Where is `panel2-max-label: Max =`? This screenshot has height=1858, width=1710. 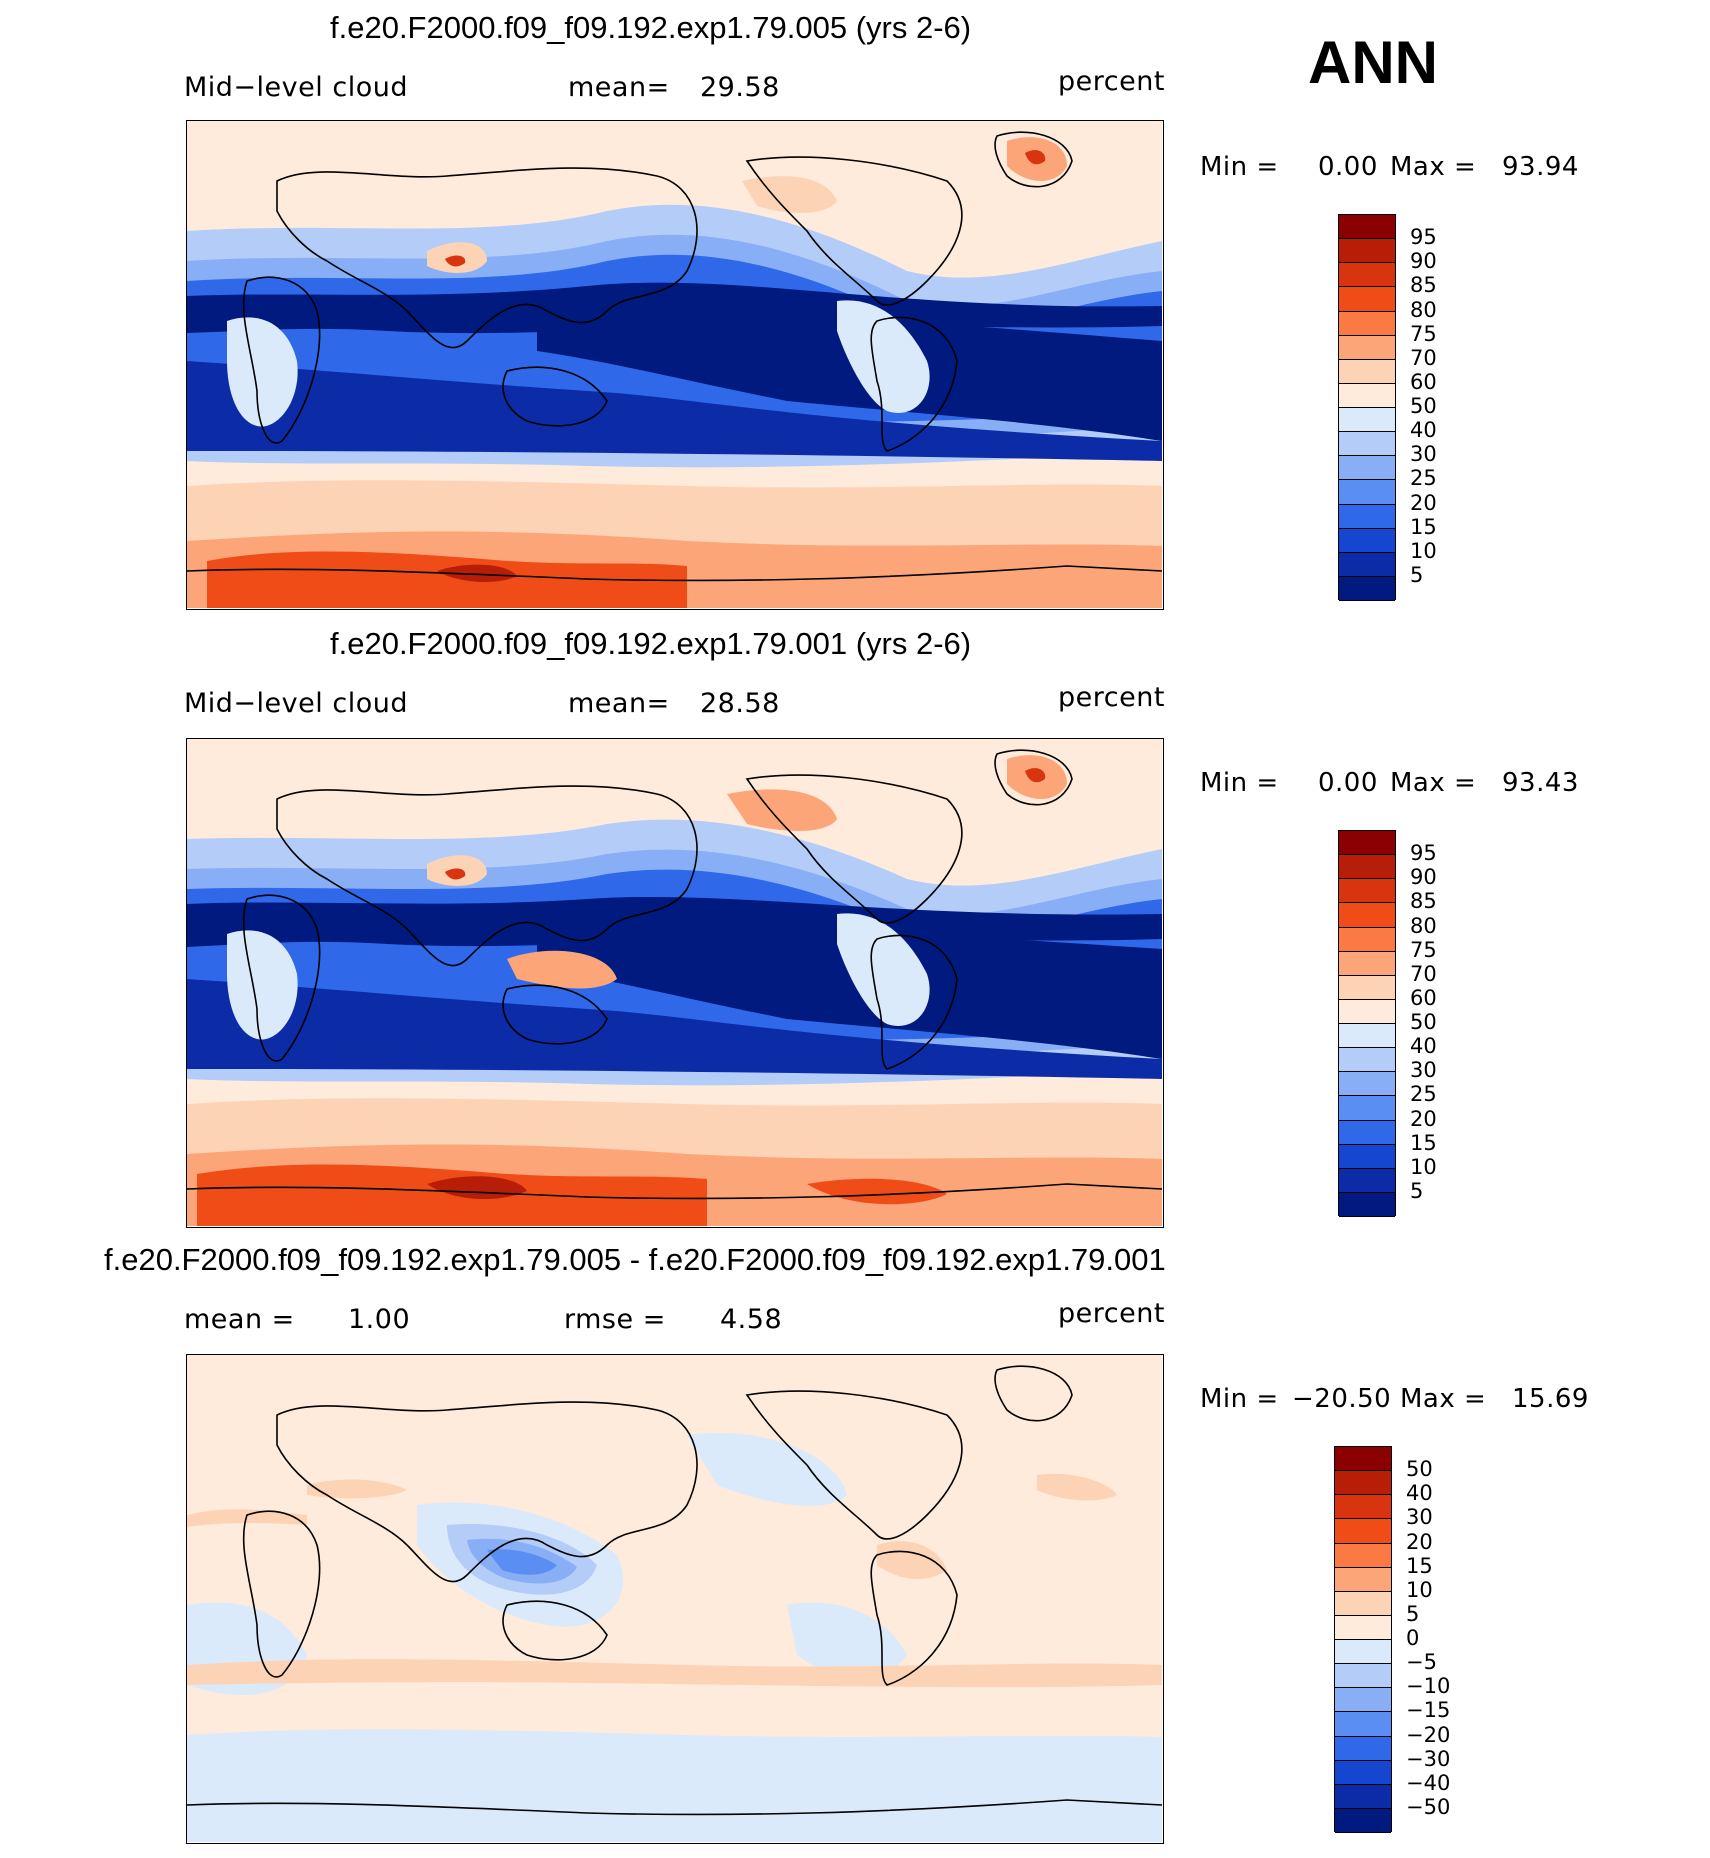 panel2-max-label: Max = is located at coordinates (1433, 783).